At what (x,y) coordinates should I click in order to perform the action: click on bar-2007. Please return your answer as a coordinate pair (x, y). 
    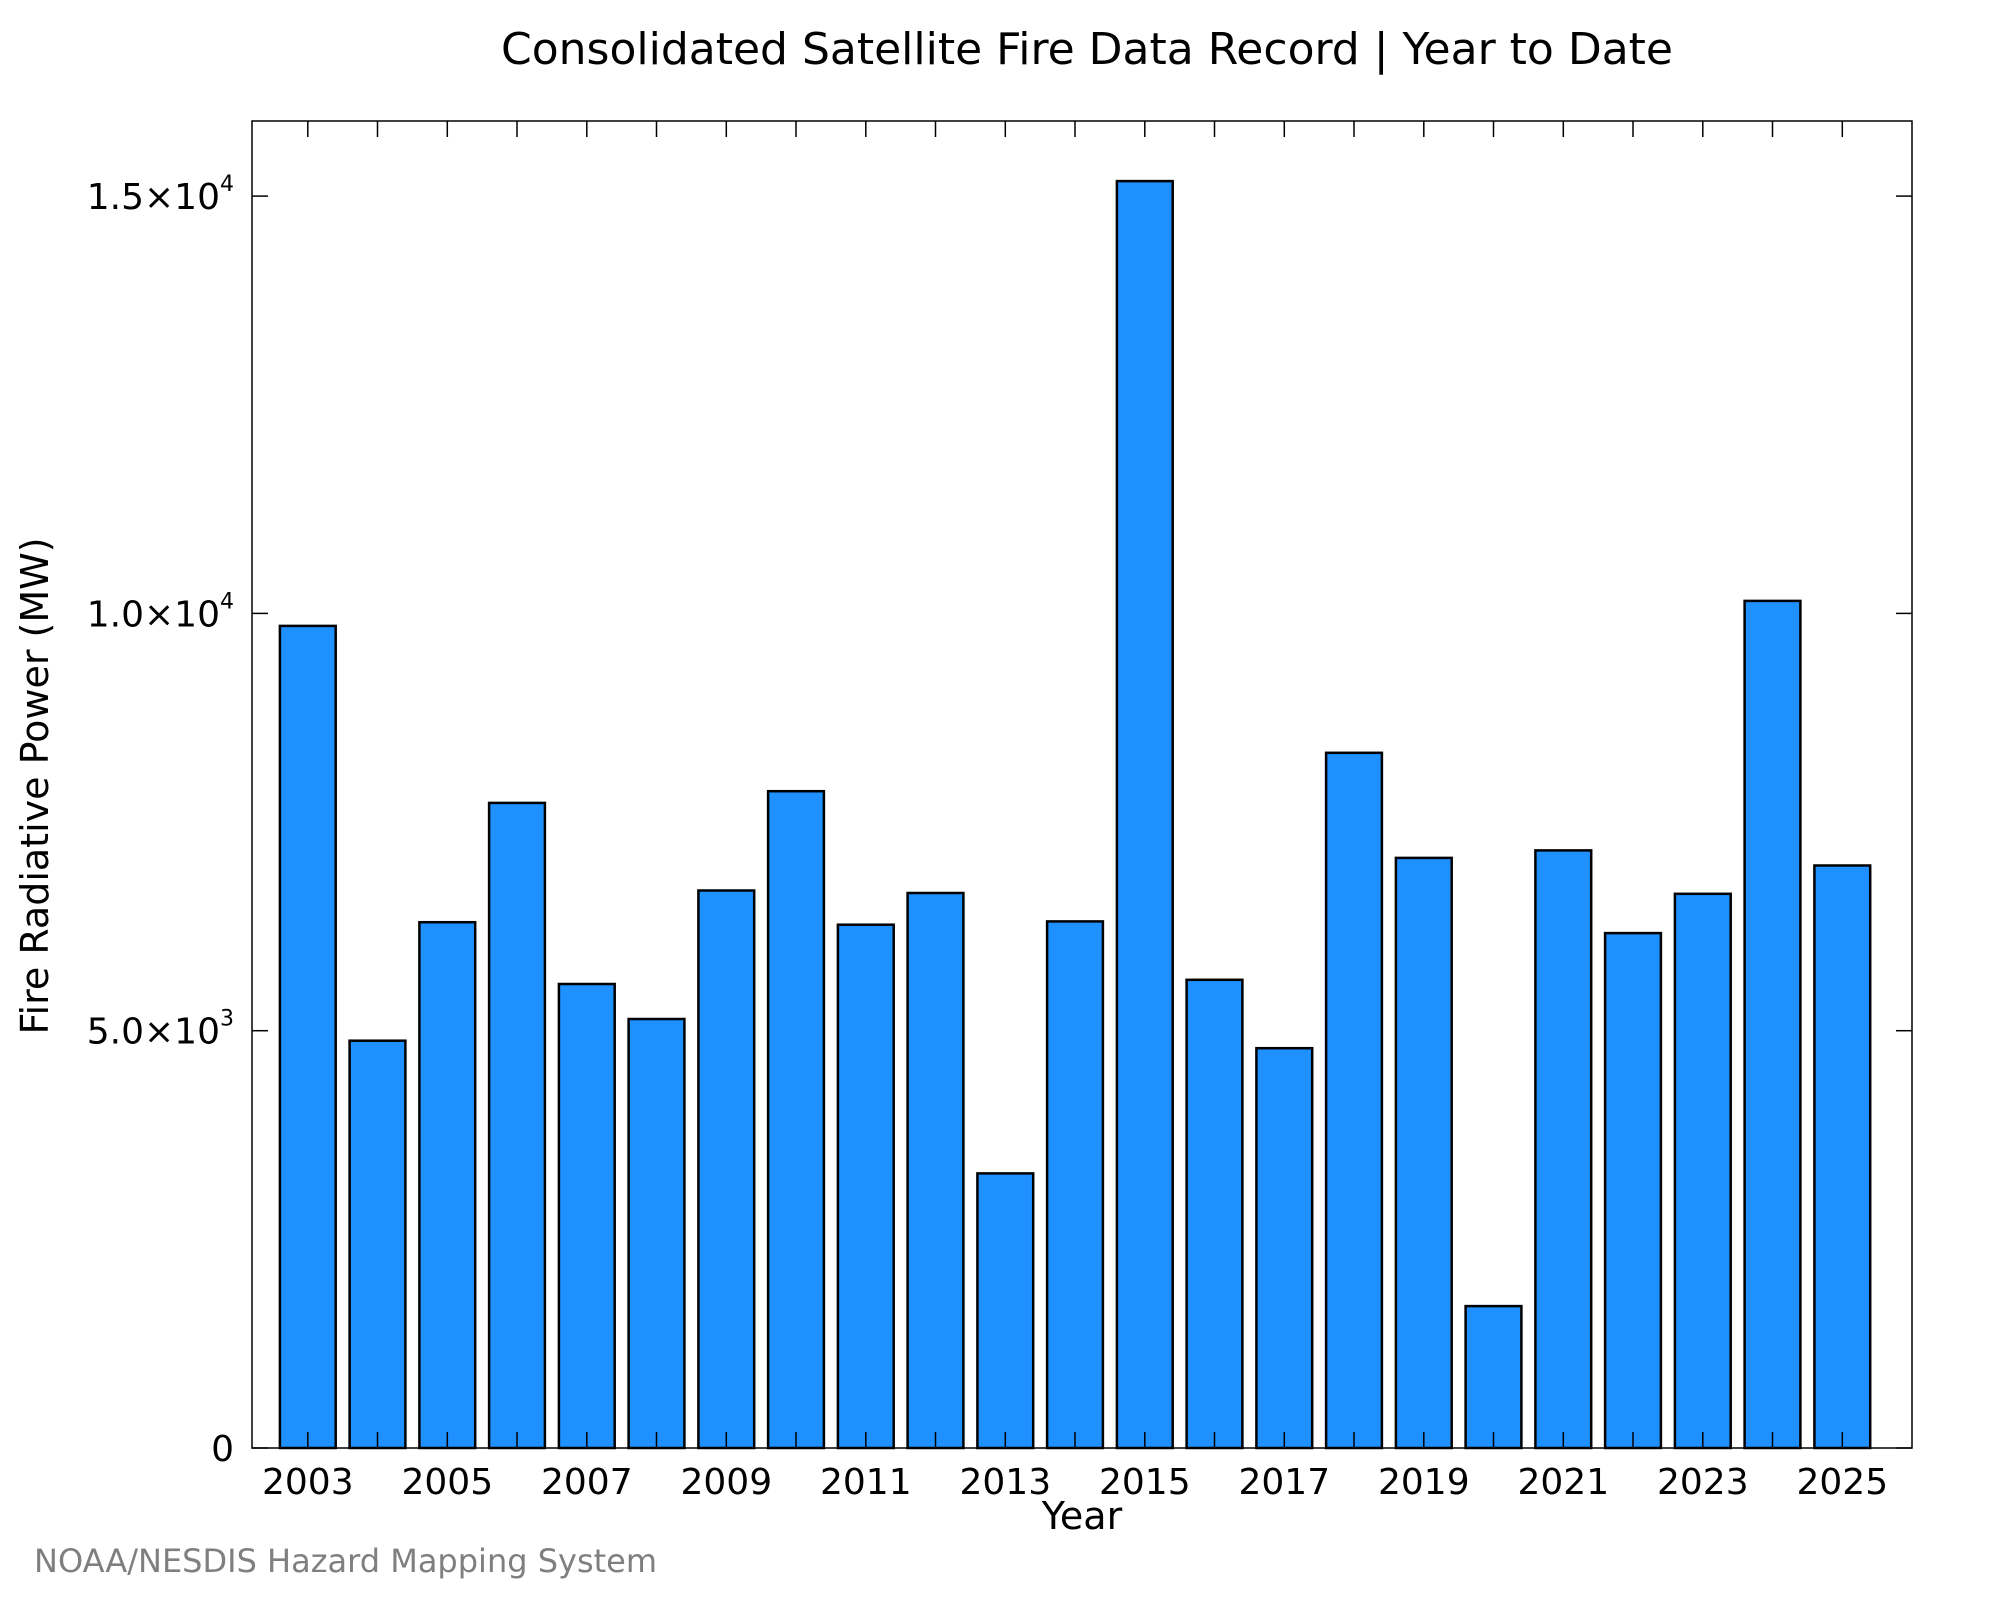
    Looking at the image, I should click on (586, 1216).